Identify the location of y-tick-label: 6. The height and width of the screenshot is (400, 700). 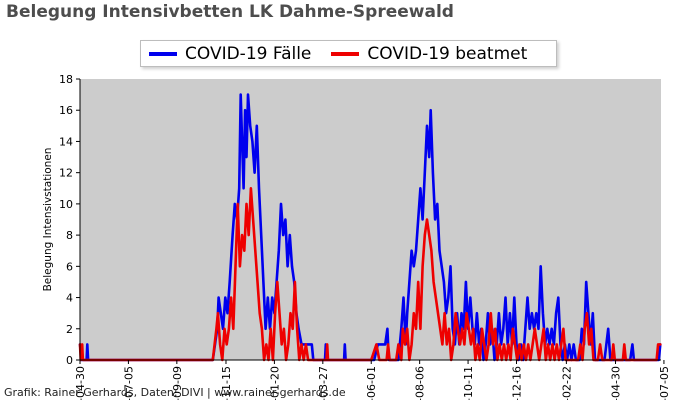
(69, 266).